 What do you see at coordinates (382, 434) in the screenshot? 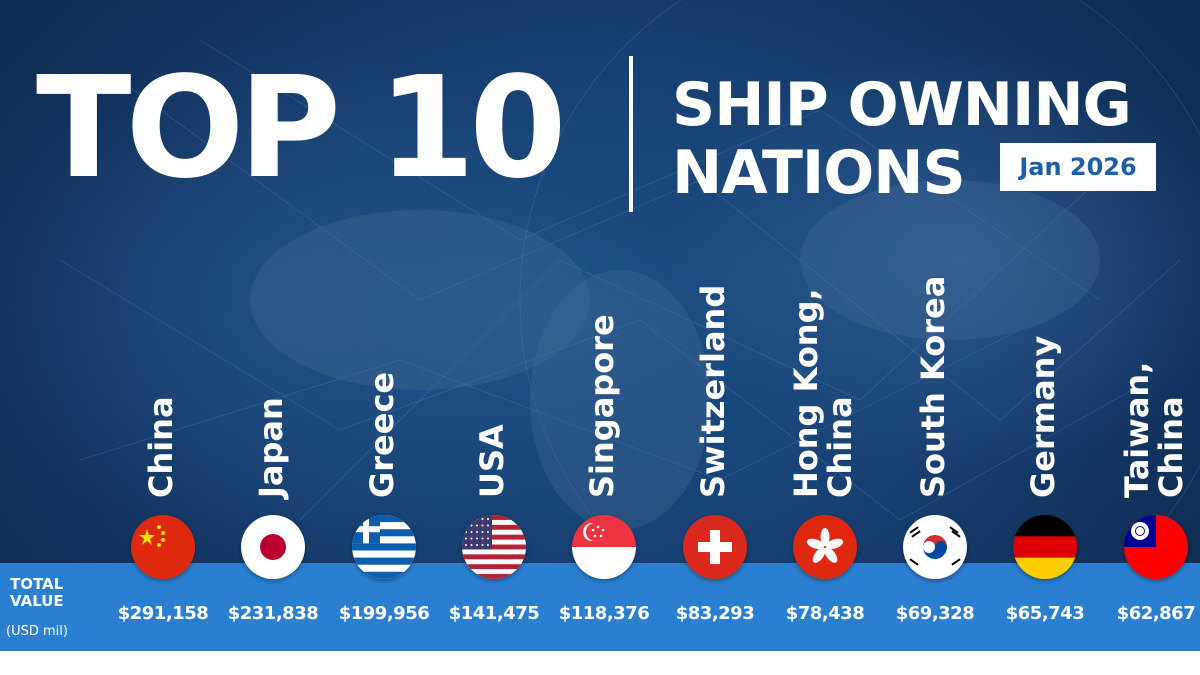
I see `country-label: Greece` at bounding box center [382, 434].